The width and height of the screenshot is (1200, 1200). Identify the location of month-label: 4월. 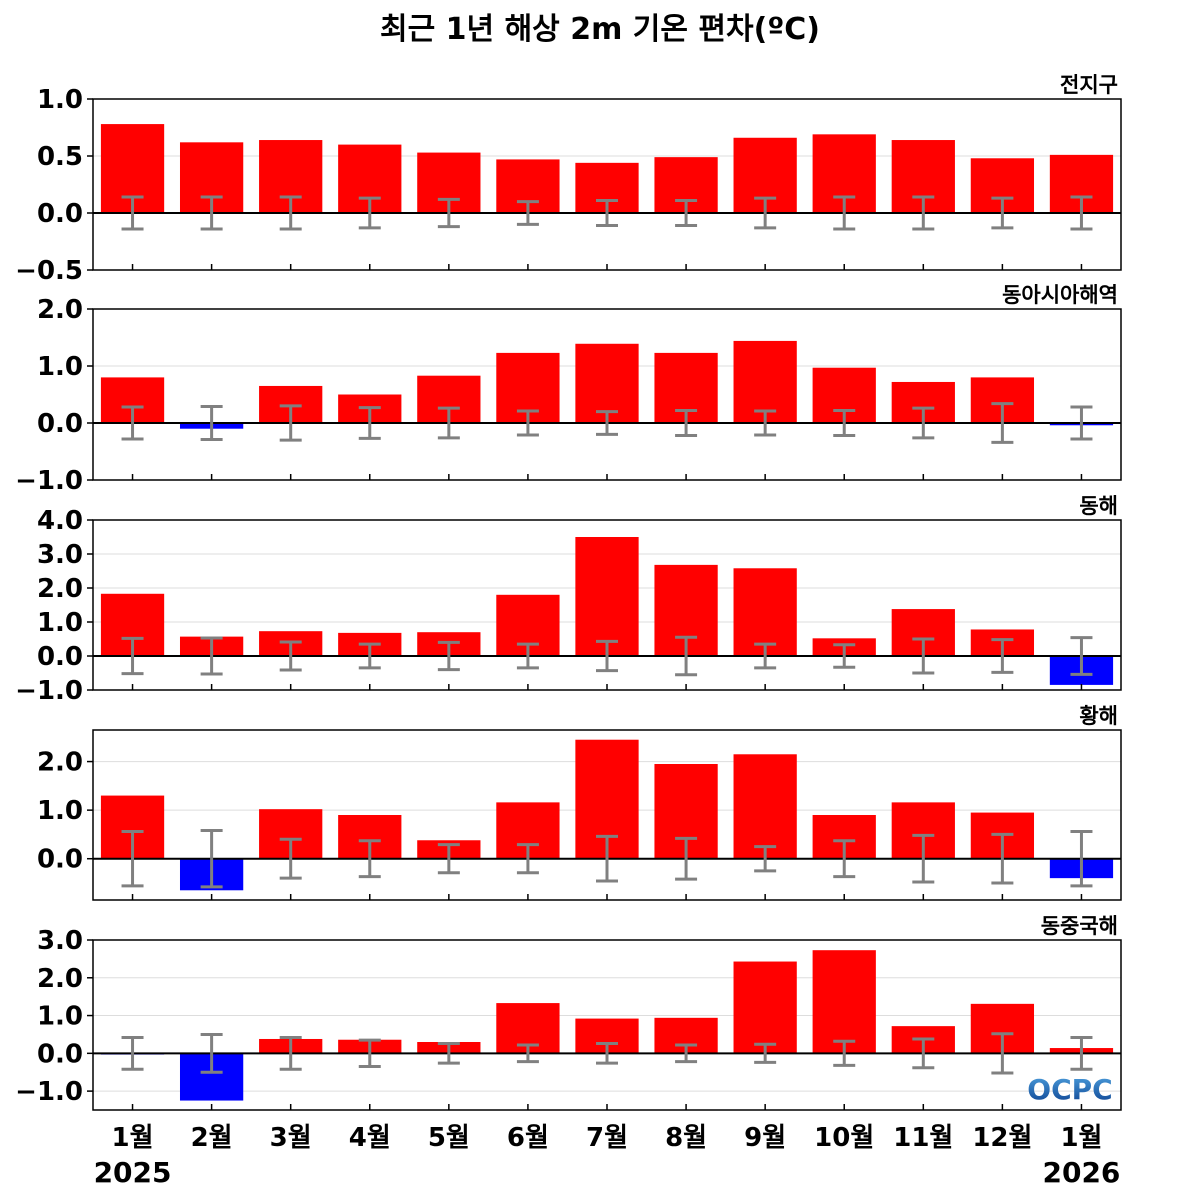
(370, 1138).